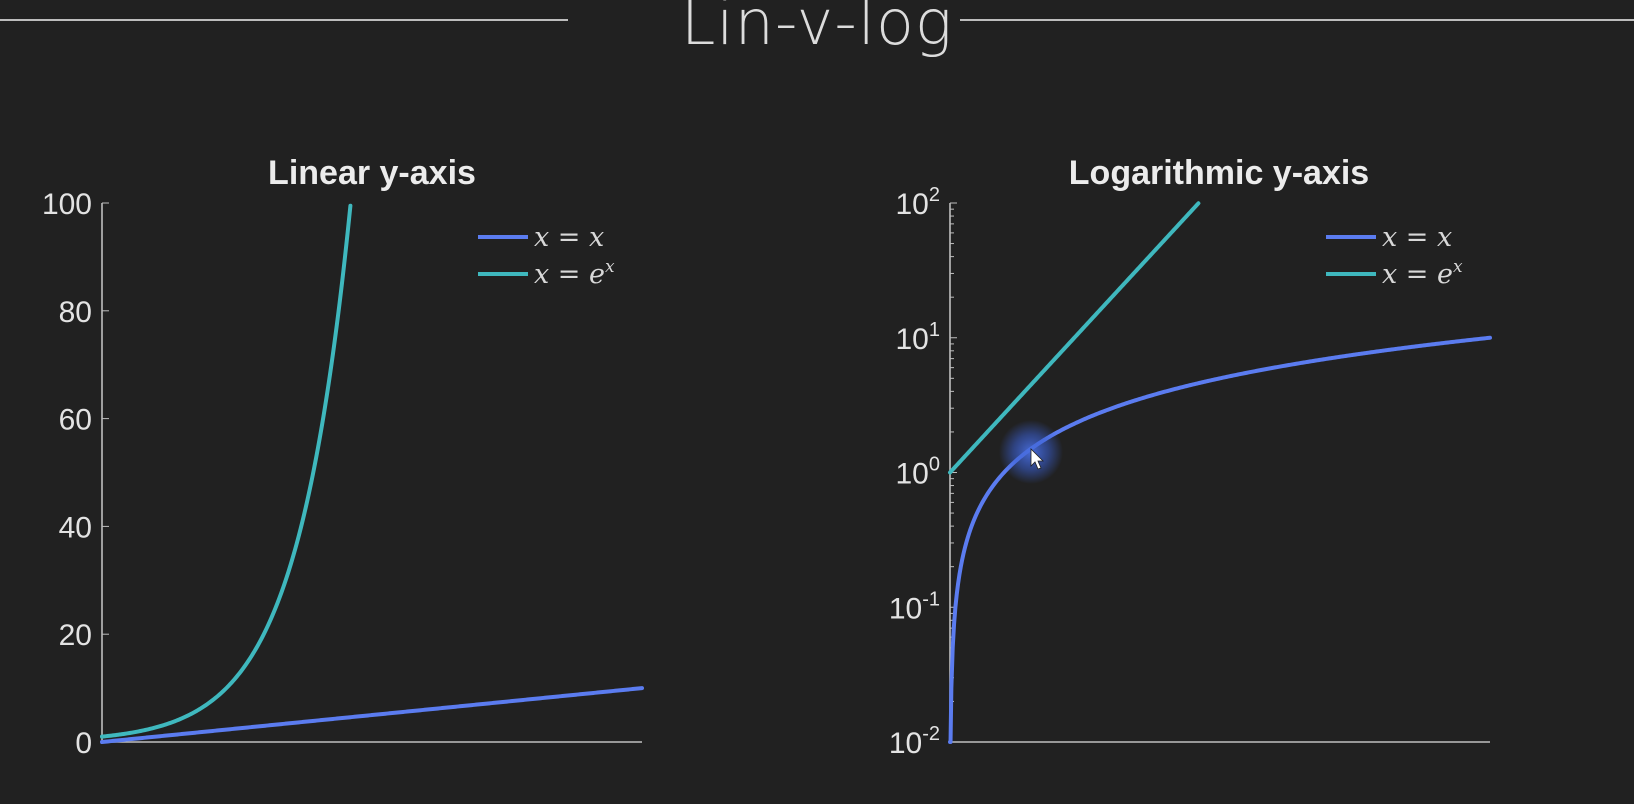 The height and width of the screenshot is (804, 1634). What do you see at coordinates (918, 202) in the screenshot?
I see `y-tick-label: 10²` at bounding box center [918, 202].